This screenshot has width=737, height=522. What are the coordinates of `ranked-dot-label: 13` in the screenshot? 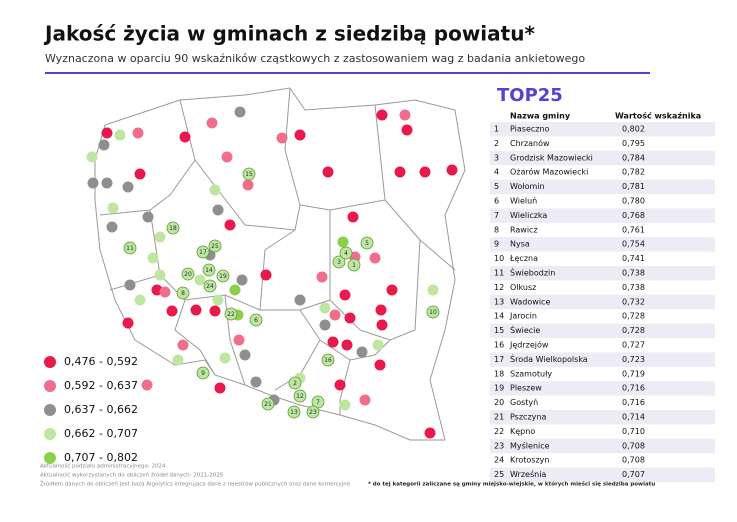 It's located at (294, 412).